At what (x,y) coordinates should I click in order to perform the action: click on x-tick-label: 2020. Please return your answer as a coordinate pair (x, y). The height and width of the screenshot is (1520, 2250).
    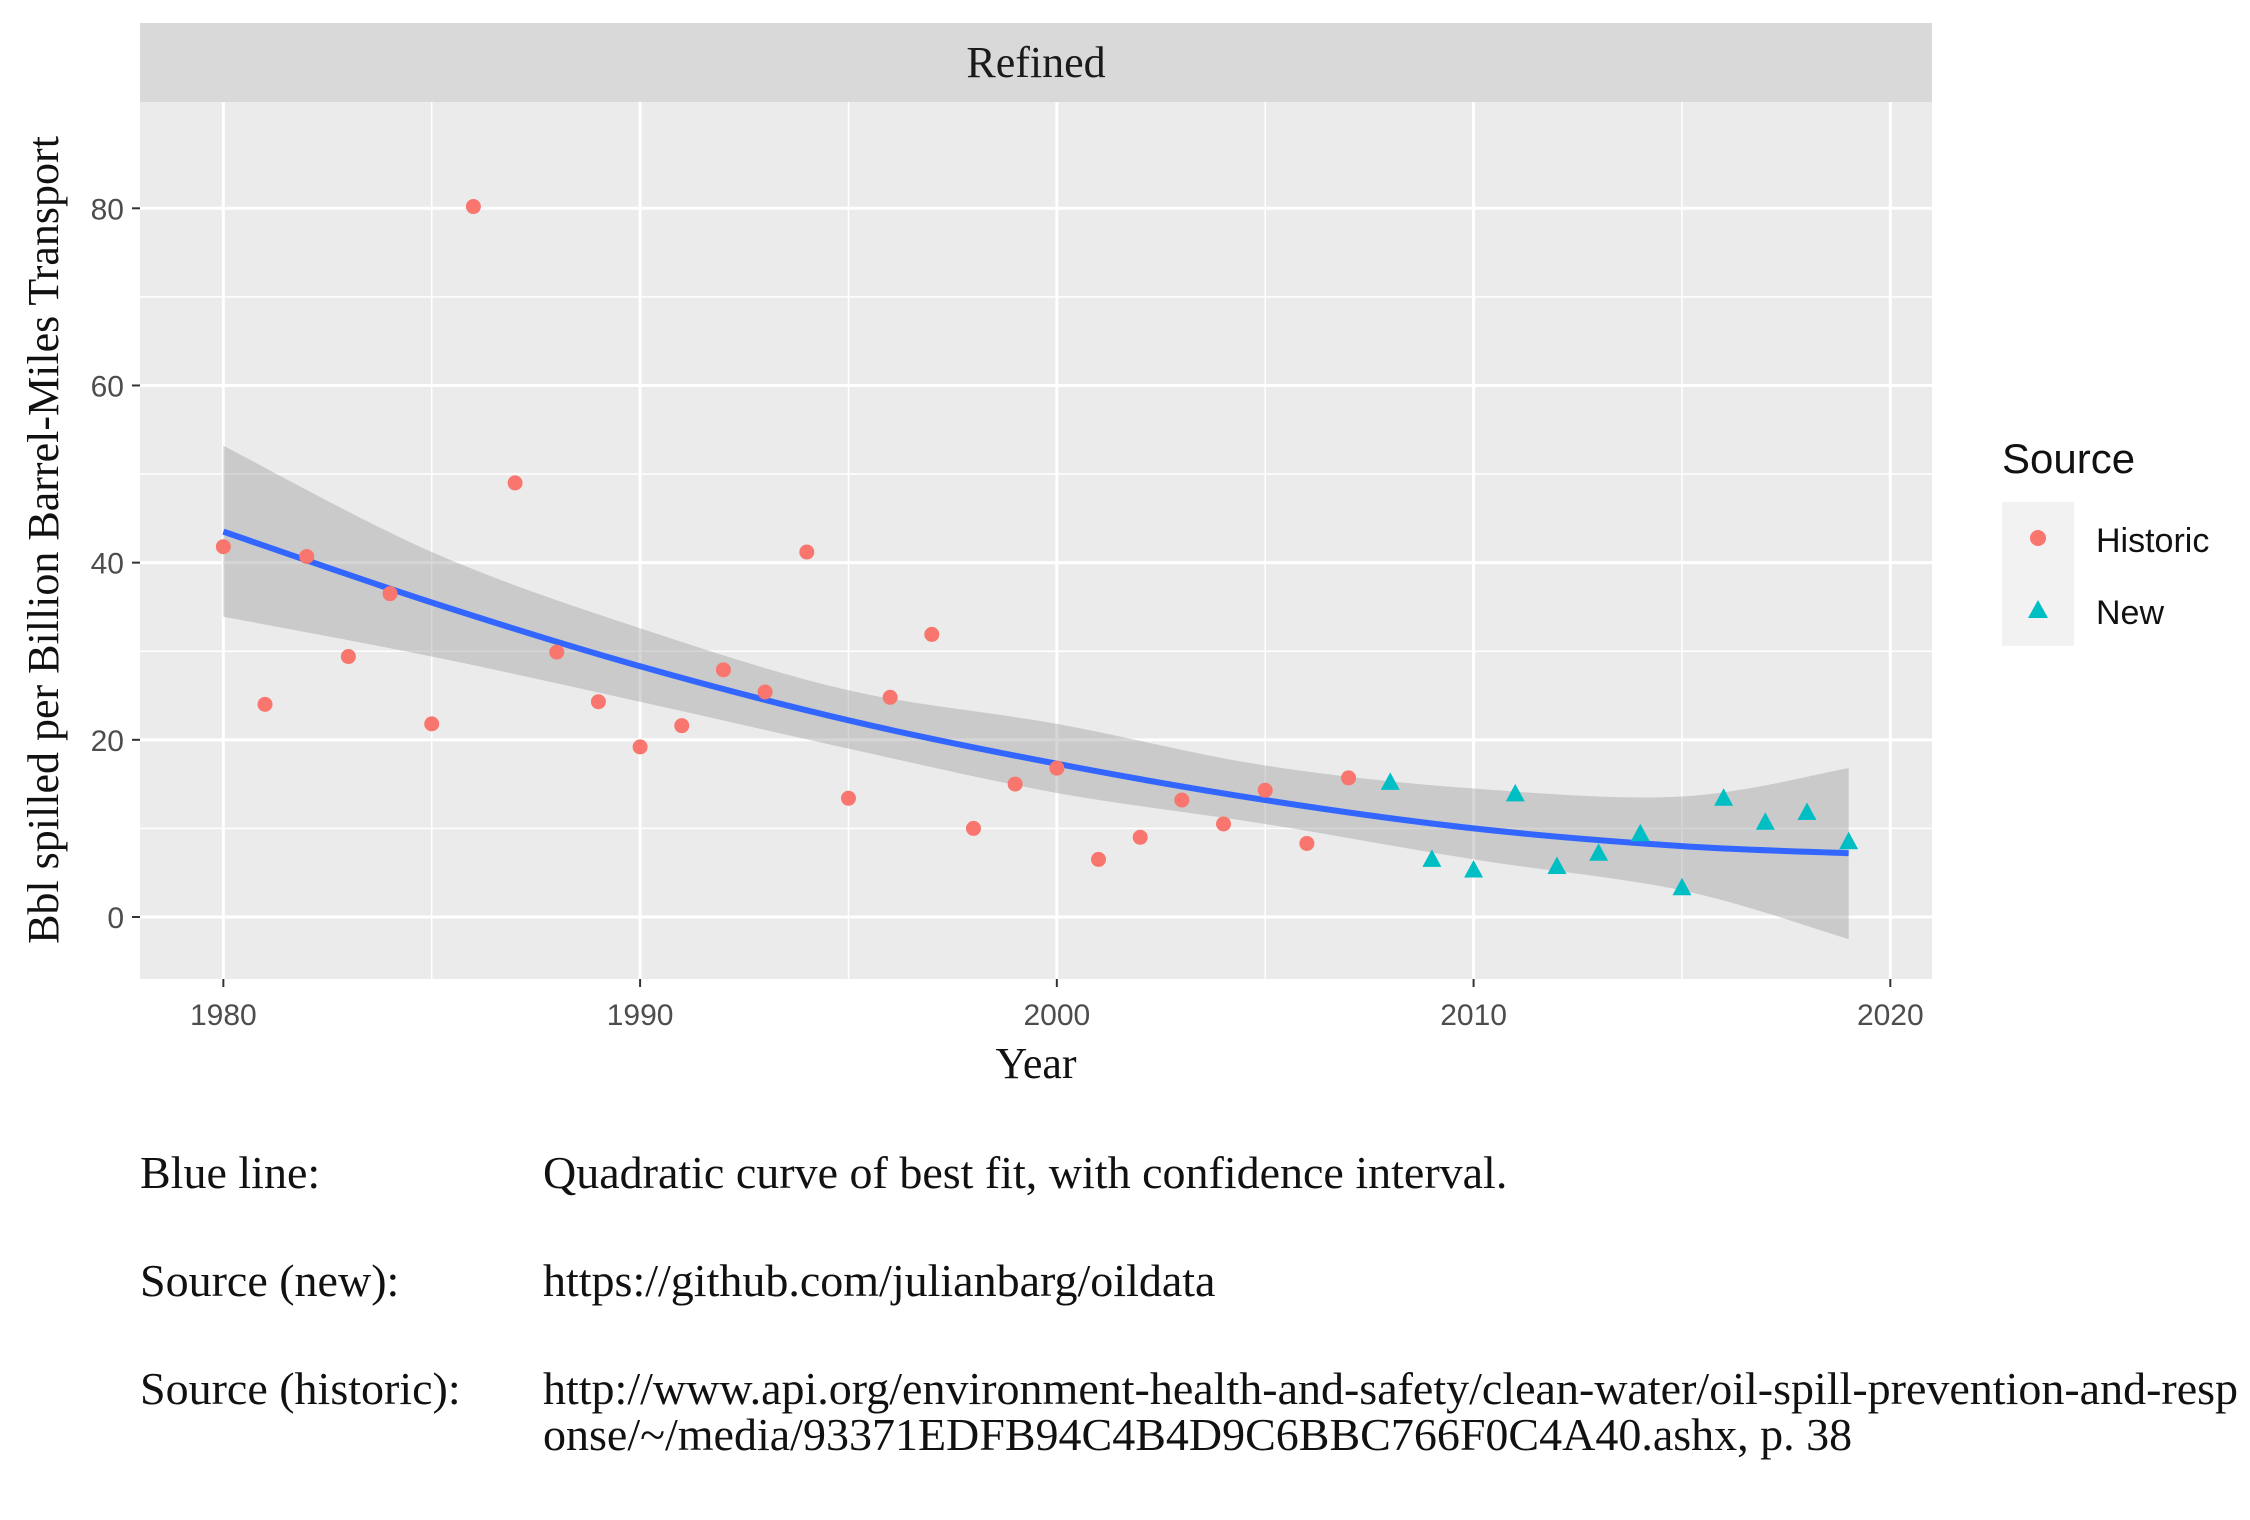
    Looking at the image, I should click on (1890, 1015).